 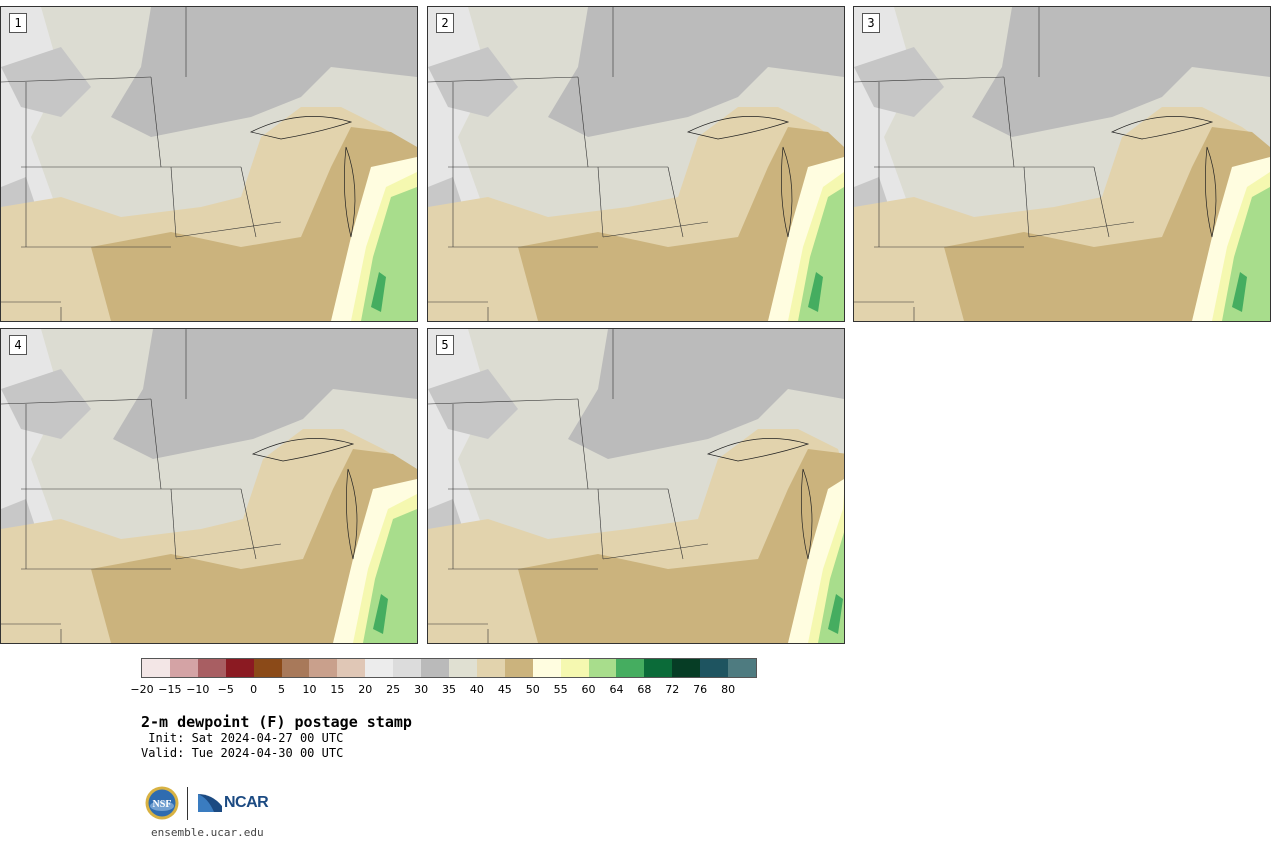 I want to click on map-panel-3: 3, so click(x=1062, y=164).